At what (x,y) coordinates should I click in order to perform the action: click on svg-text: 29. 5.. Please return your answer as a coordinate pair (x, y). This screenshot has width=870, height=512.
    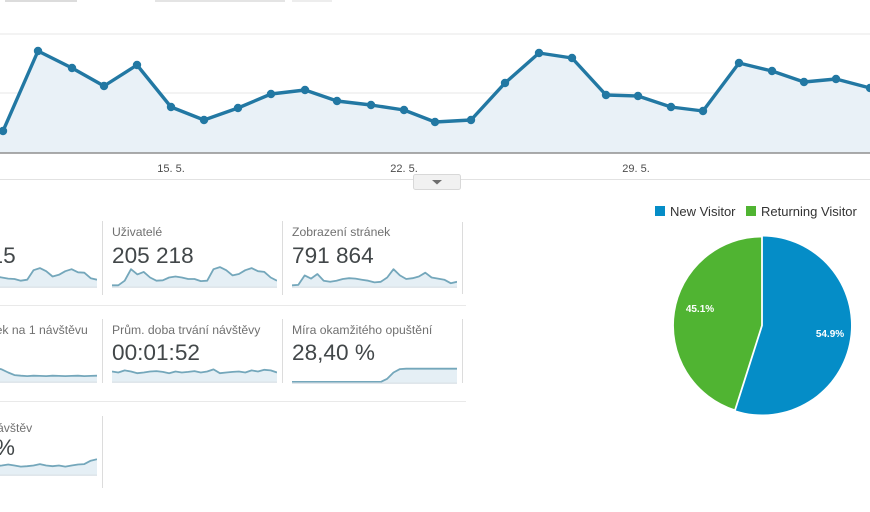
    Looking at the image, I should click on (636, 169).